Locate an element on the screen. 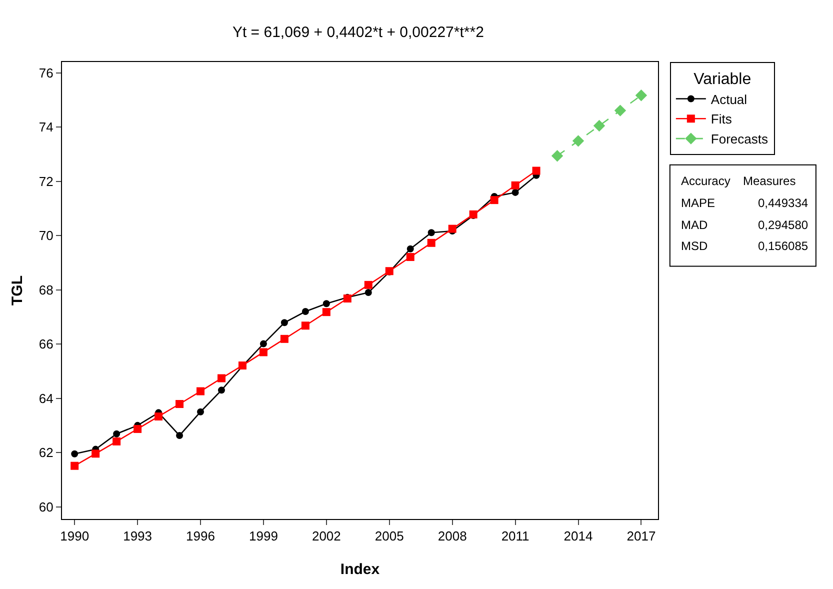 This screenshot has height=589, width=833. legend-label: Fits is located at coordinates (721, 119).